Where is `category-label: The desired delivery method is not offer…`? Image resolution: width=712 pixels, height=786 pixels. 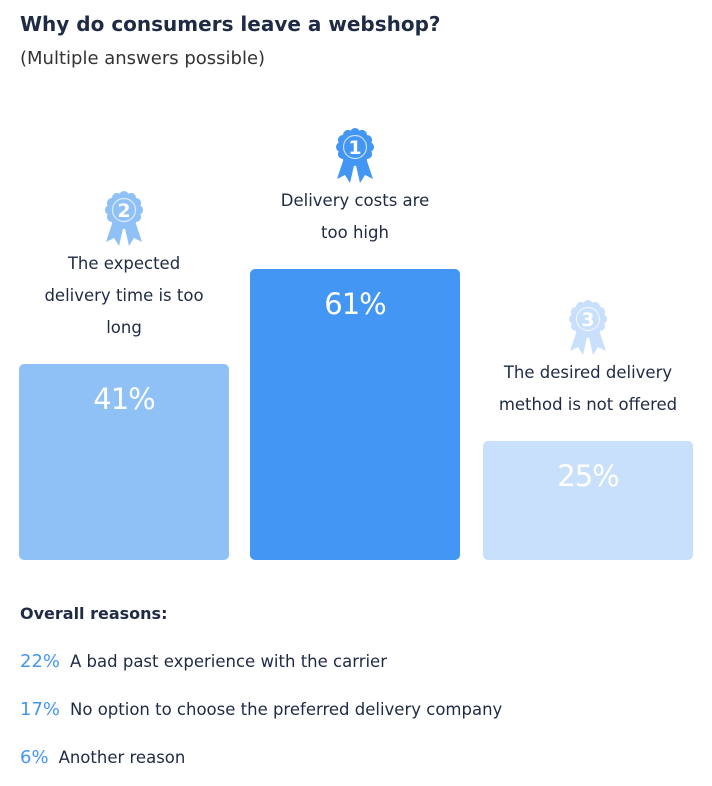 category-label: The desired delivery method is not offer… is located at coordinates (588, 388).